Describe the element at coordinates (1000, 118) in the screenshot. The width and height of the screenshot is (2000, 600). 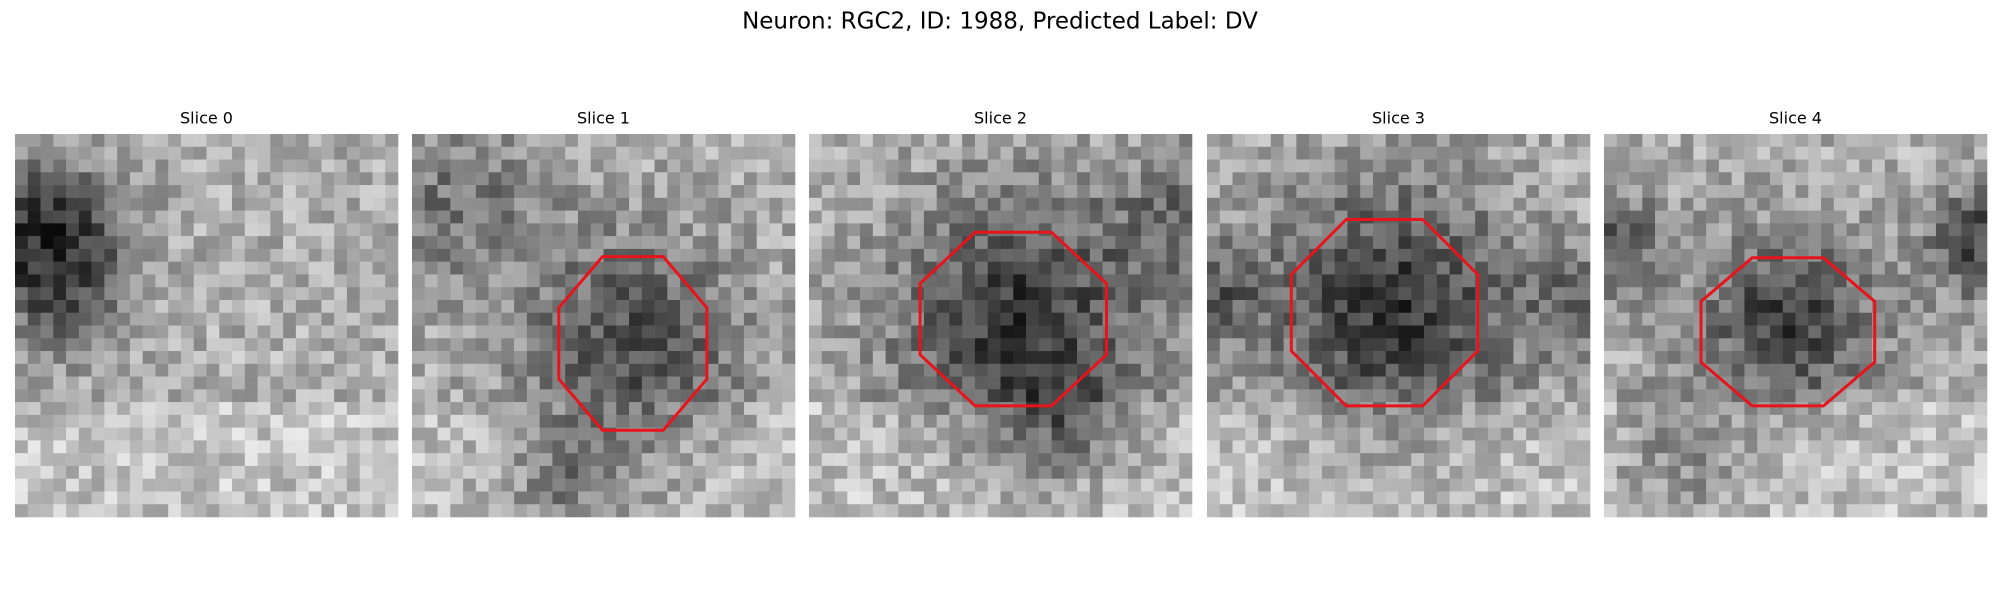
I see `panel-title: Slice 2` at that location.